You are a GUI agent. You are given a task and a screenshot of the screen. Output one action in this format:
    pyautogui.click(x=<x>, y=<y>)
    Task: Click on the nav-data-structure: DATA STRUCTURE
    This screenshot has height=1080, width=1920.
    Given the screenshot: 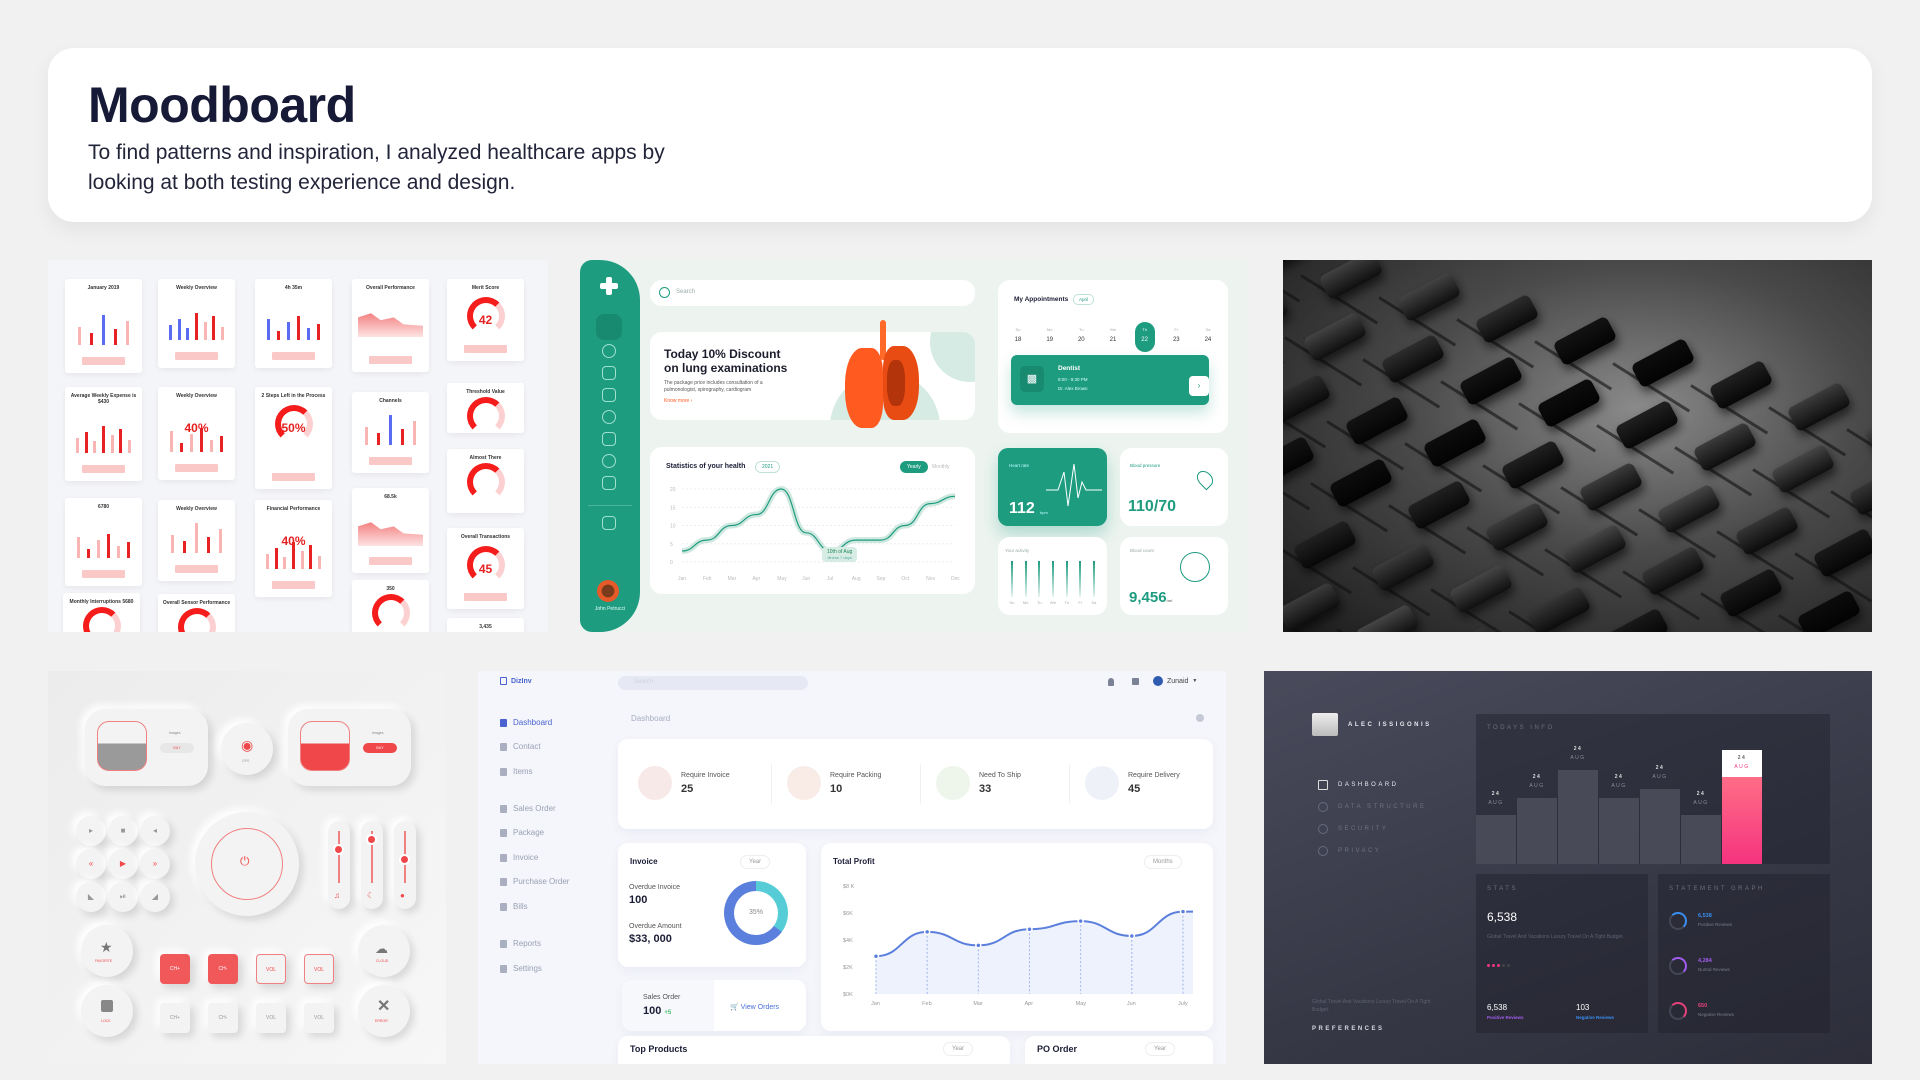 What is the action you would take?
    pyautogui.click(x=1372, y=807)
    